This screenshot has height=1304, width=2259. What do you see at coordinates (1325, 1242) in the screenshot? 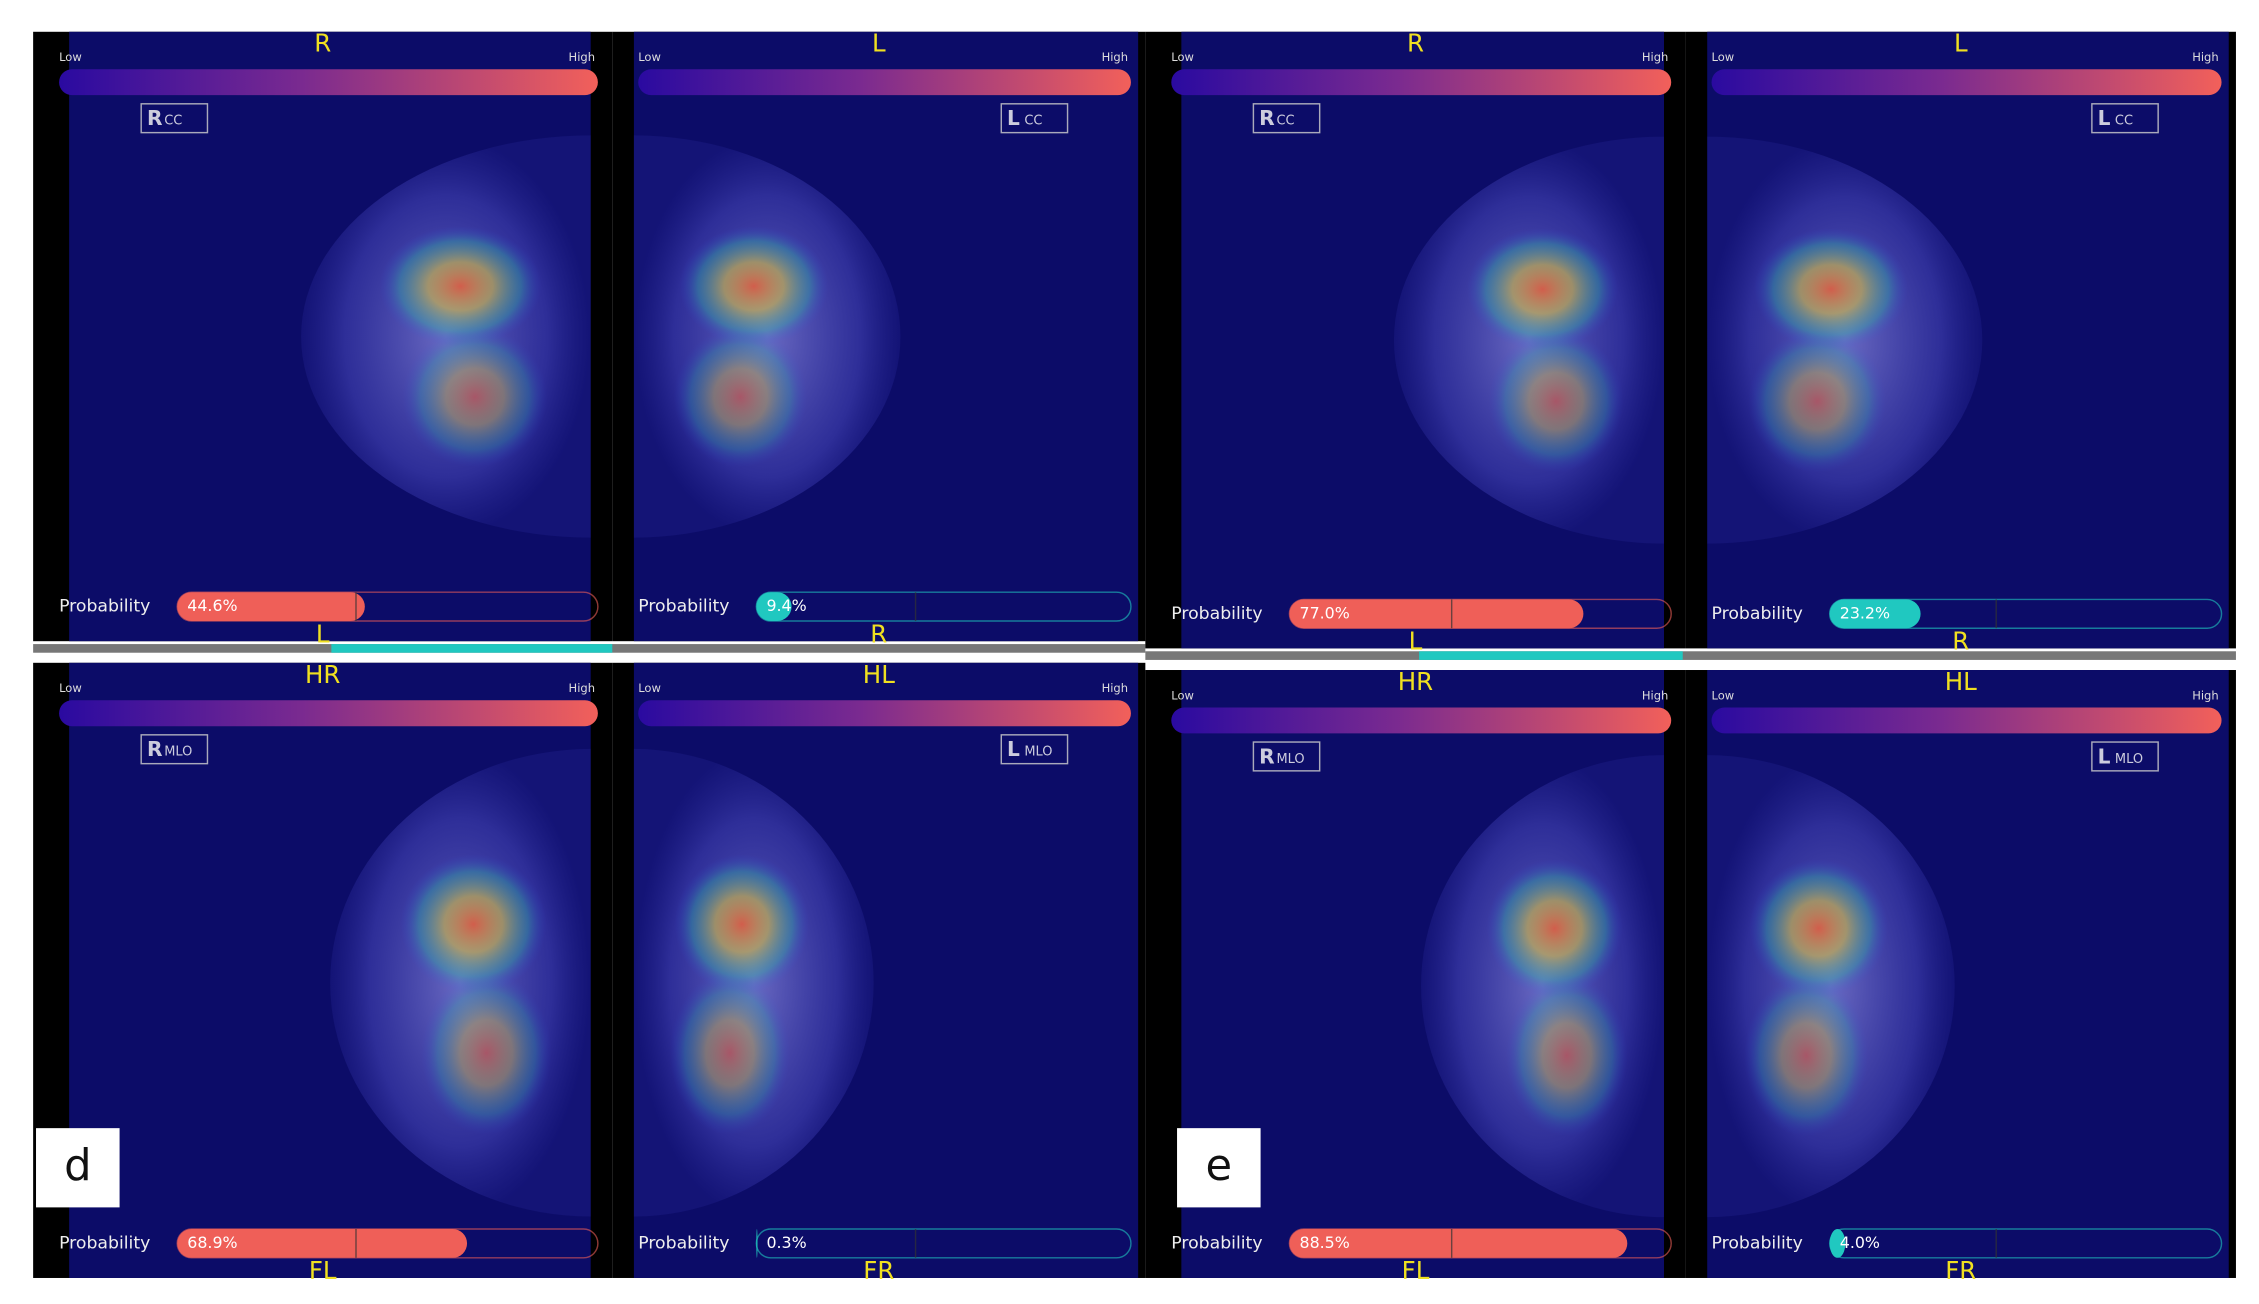
I see `probability-value: 88.5%` at bounding box center [1325, 1242].